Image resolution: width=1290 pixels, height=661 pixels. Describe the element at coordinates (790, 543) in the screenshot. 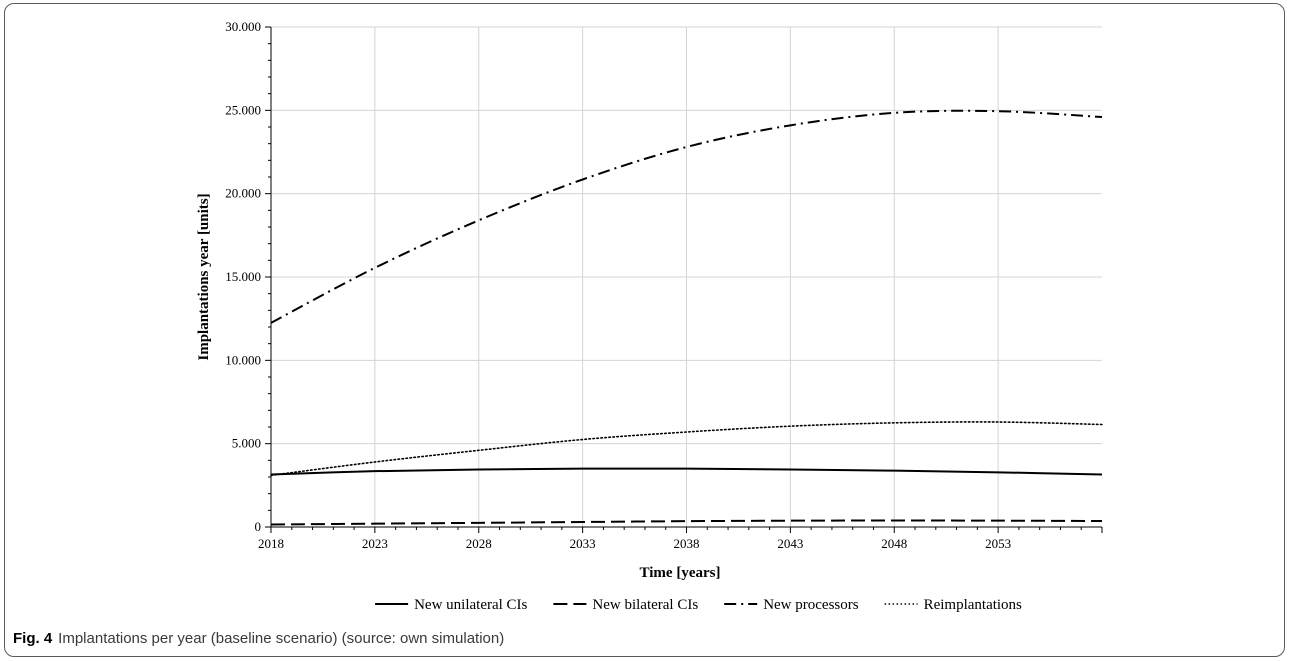

I see `x-tick-label: 2043` at that location.